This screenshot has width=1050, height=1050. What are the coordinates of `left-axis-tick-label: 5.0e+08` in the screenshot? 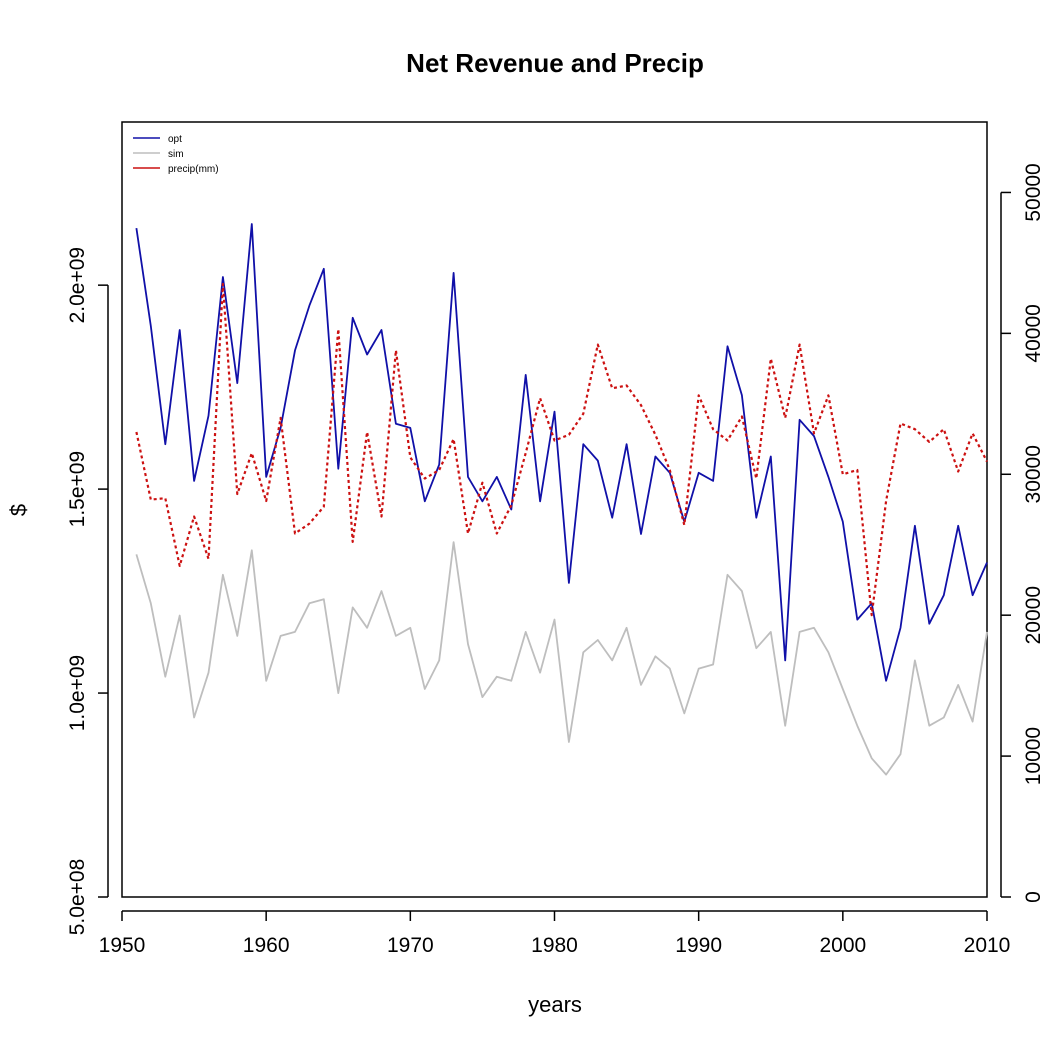 It's located at (77, 897).